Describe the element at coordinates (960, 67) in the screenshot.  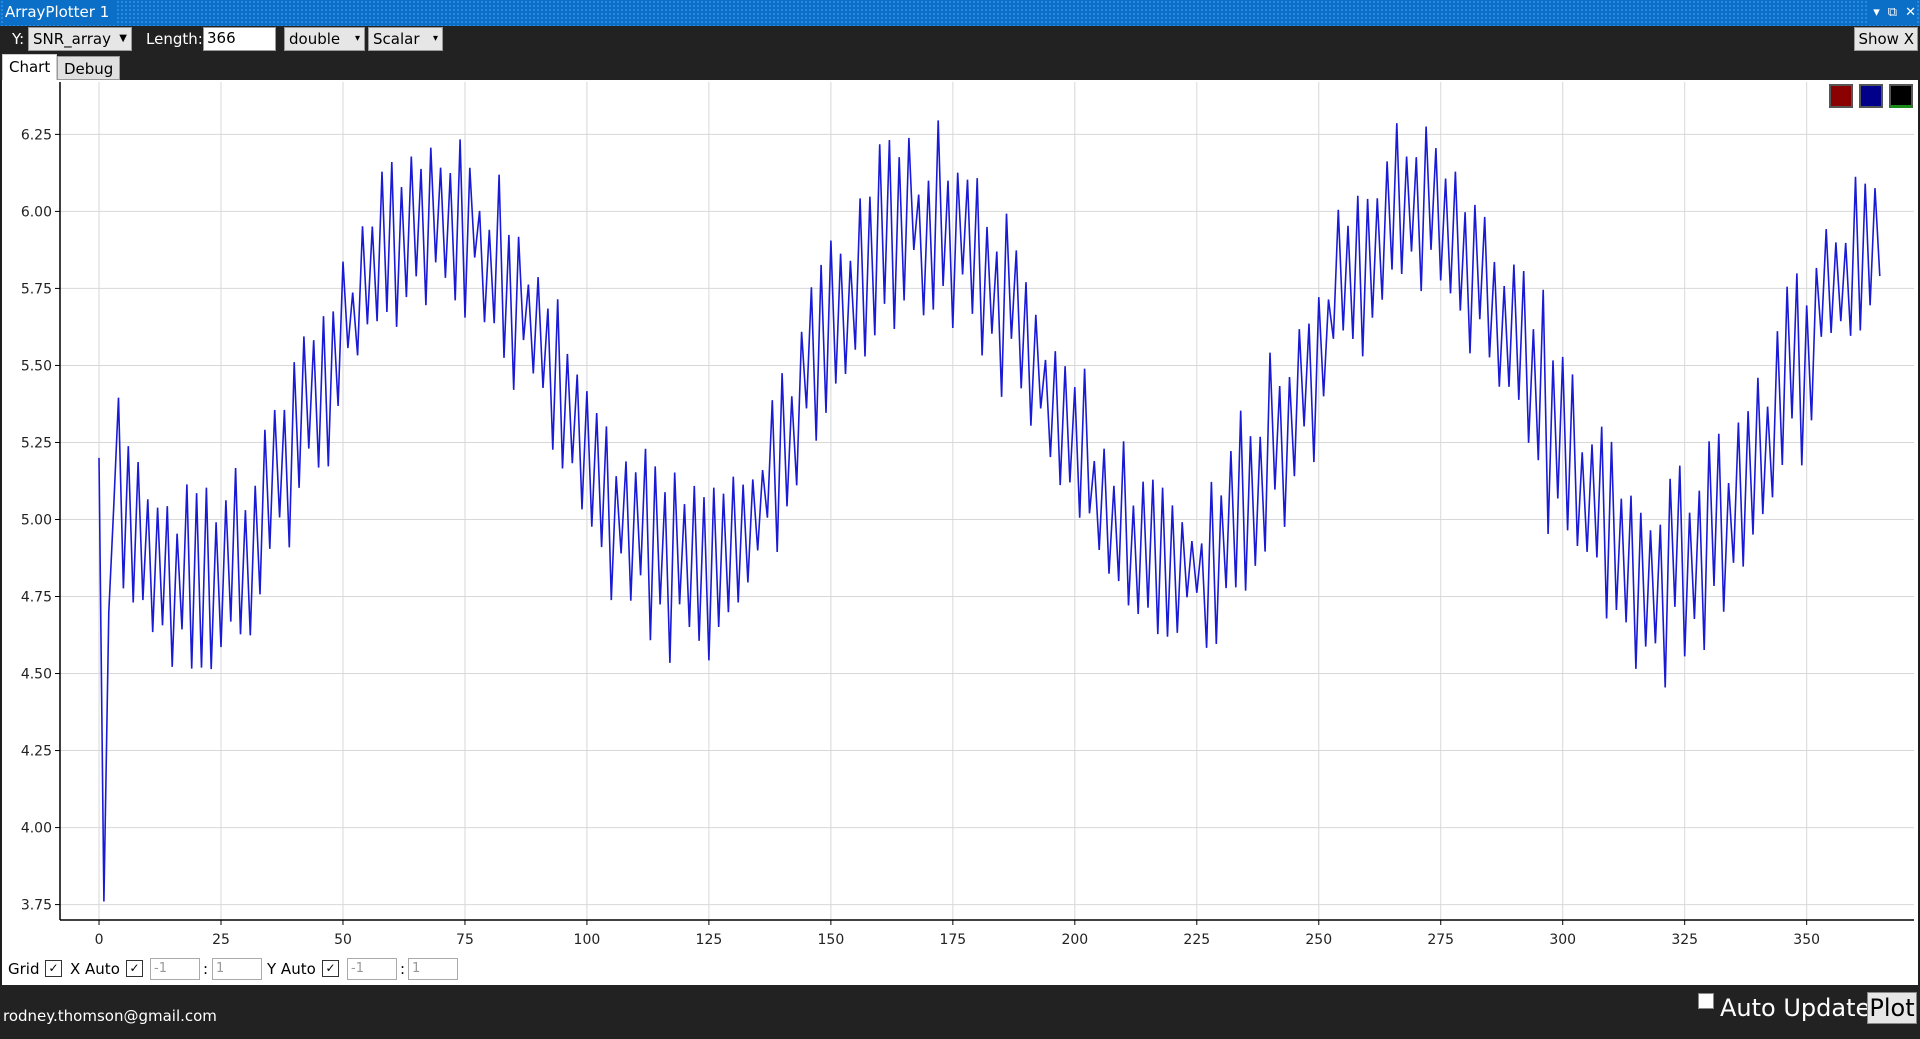
I see `tab-strip: Chart Debug` at that location.